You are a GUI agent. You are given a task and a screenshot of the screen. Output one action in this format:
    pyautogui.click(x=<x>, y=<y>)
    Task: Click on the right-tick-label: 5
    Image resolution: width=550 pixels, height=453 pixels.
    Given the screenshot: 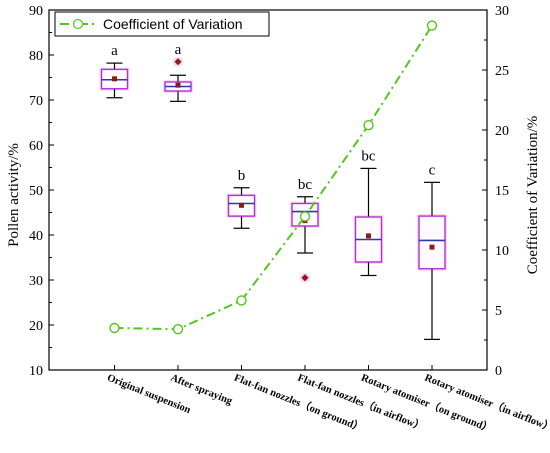 What is the action you would take?
    pyautogui.click(x=498, y=311)
    